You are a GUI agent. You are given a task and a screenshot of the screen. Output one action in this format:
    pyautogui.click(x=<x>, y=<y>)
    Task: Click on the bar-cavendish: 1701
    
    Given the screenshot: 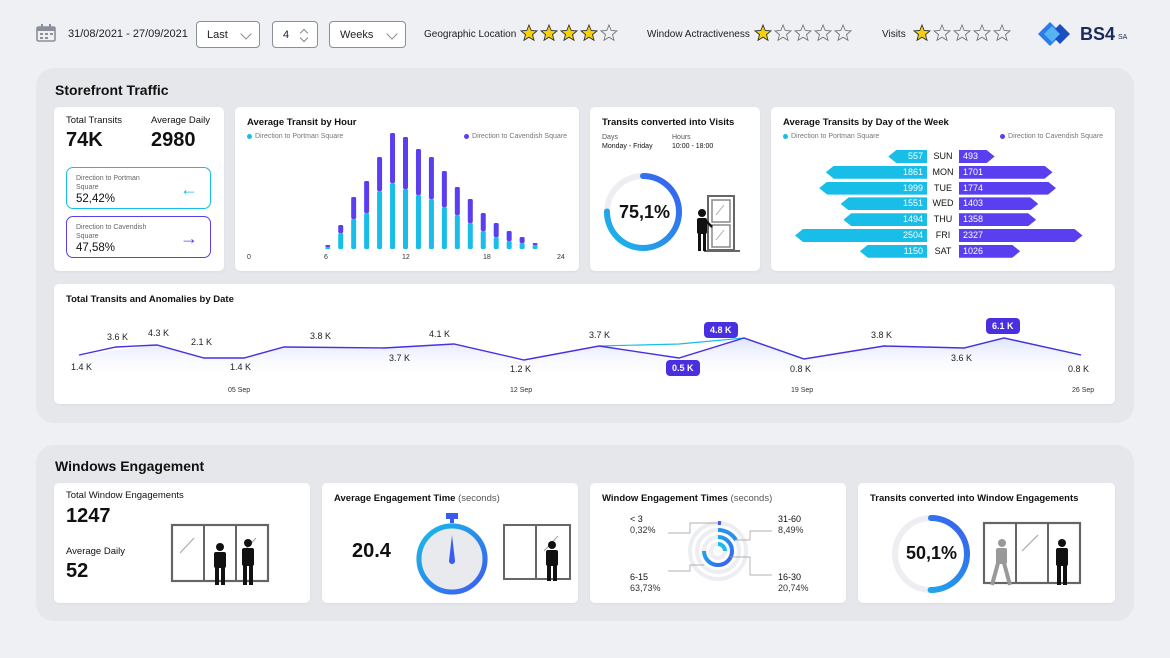 What is the action you would take?
    pyautogui.click(x=1006, y=172)
    